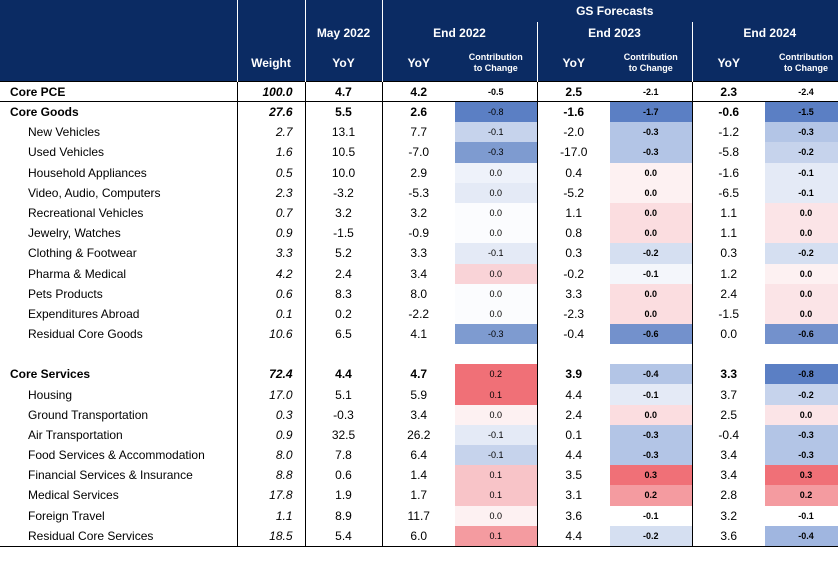 The width and height of the screenshot is (838, 576). What do you see at coordinates (728, 293) in the screenshot?
I see `end2024-yoy-cell: 2.4` at bounding box center [728, 293].